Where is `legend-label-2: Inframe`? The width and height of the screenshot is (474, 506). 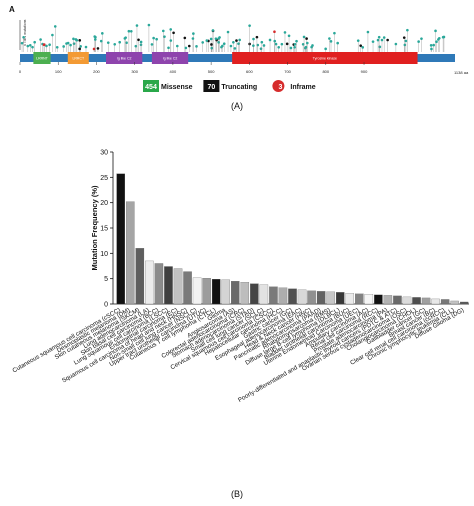 legend-label-2: Inframe is located at coordinates (302, 87).